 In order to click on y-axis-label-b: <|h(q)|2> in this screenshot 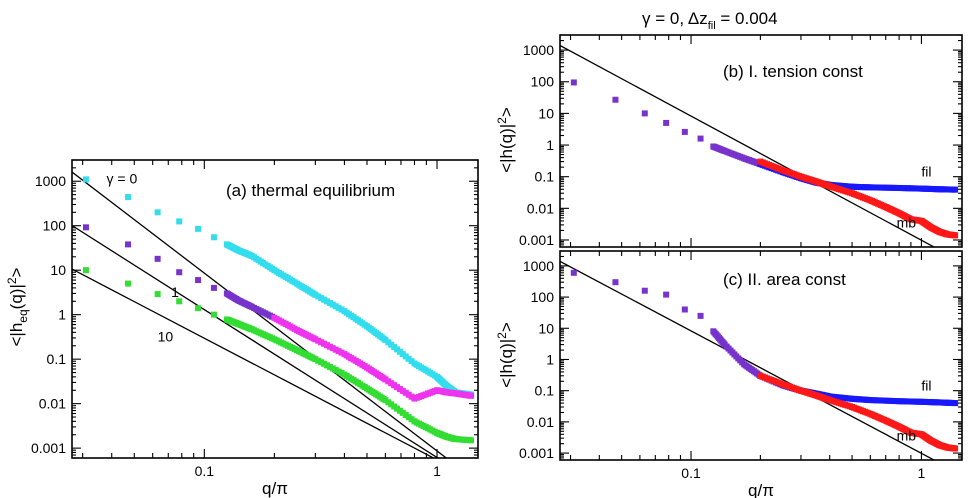, I will do `click(505, 140)`.